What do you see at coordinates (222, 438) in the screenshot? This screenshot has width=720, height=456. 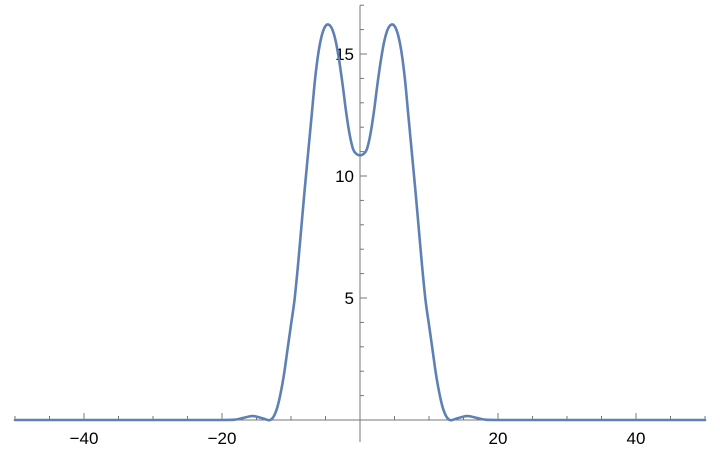 I see `x-tick-label: −20` at bounding box center [222, 438].